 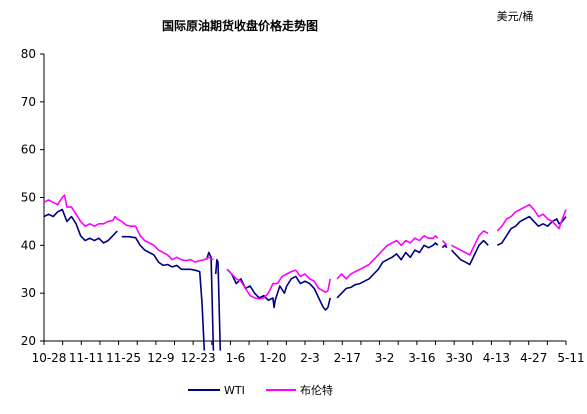 What do you see at coordinates (515, 16) in the screenshot?
I see `unit-label: 美元/桶` at bounding box center [515, 16].